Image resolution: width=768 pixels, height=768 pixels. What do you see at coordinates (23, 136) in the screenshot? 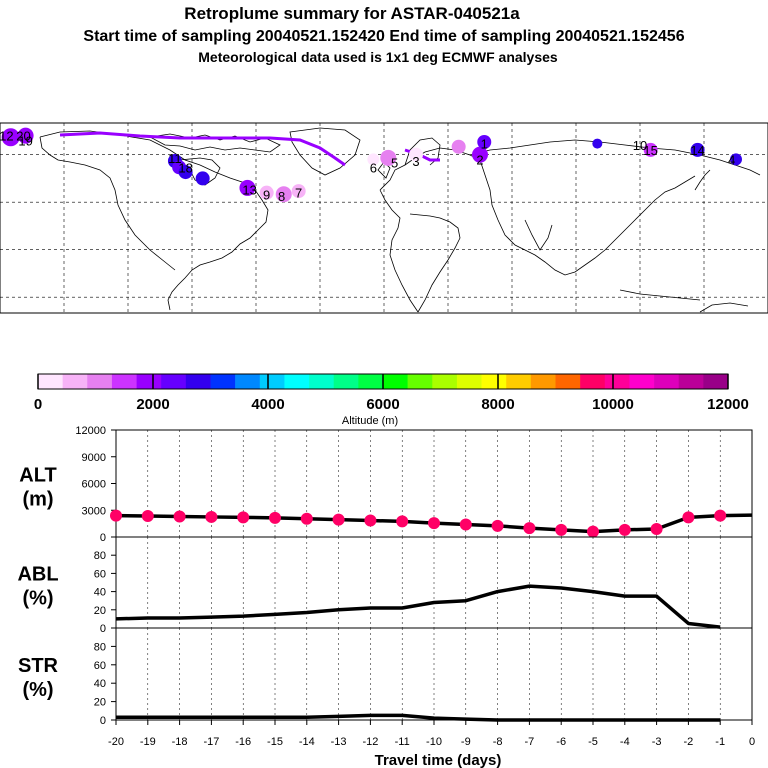
I see `map-day-label: 20` at bounding box center [23, 136].